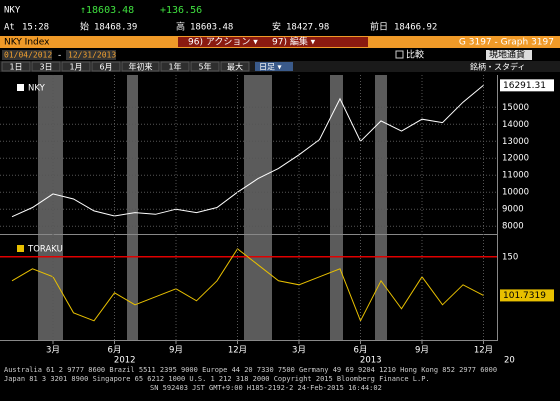 The image size is (560, 401). Describe the element at coordinates (181, 10) in the screenshot. I see `change: +136.56` at that location.